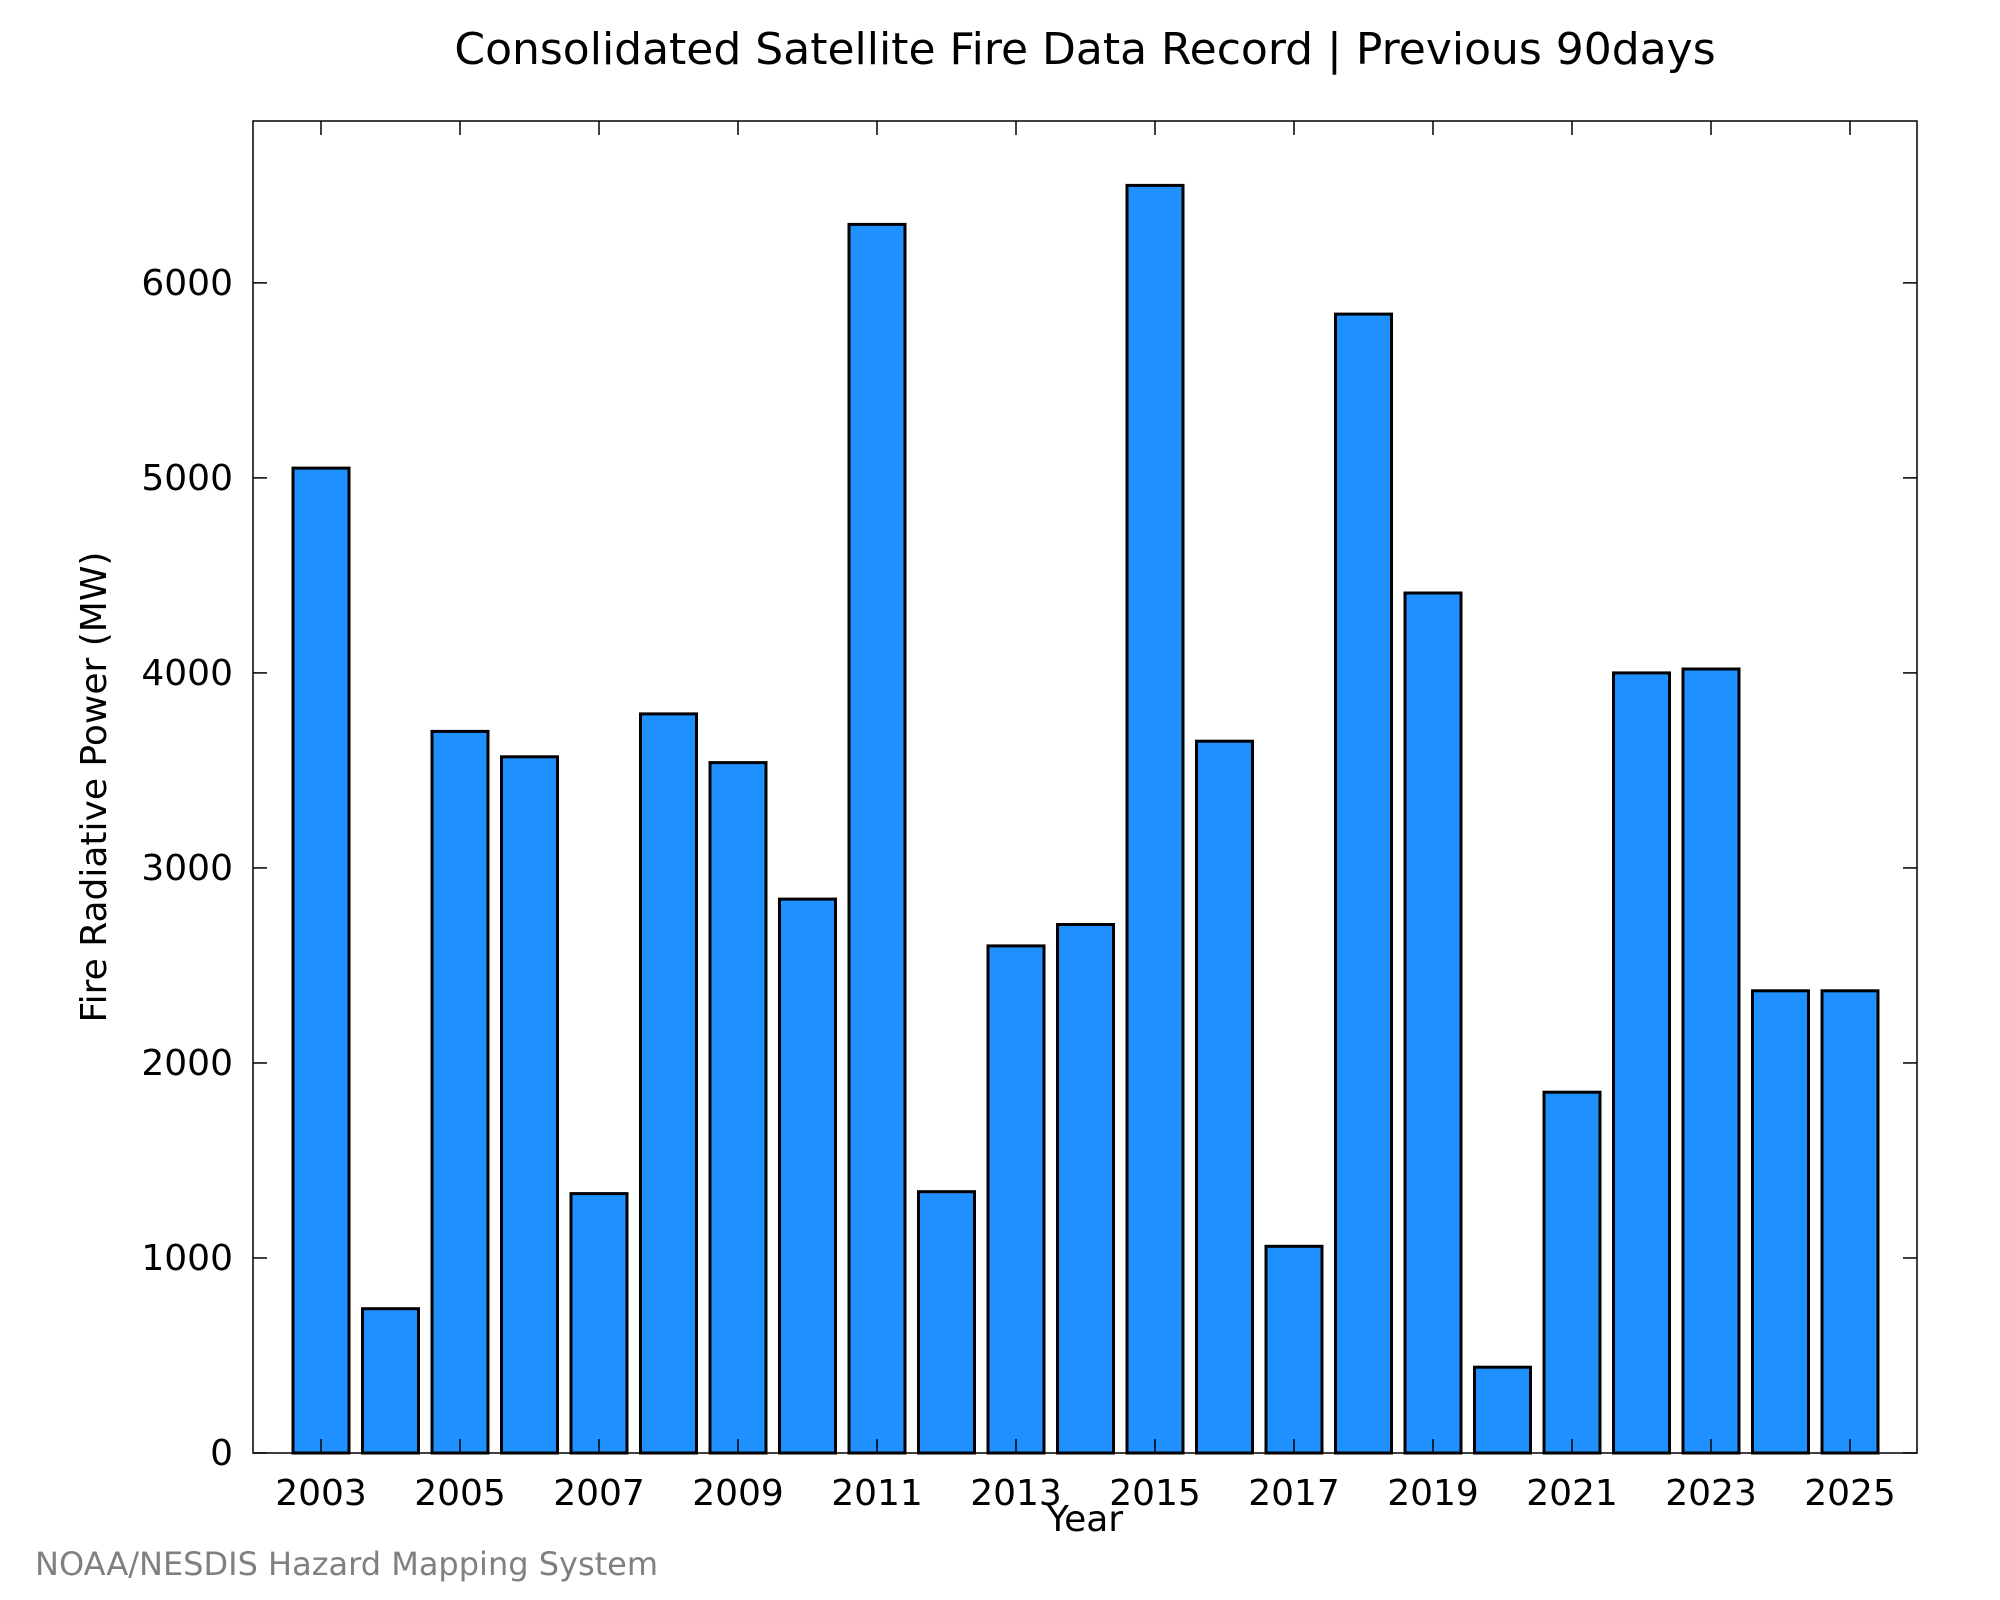 Image resolution: width=2000 pixels, height=1600 pixels. What do you see at coordinates (1641, 1063) in the screenshot?
I see `bar-2022` at bounding box center [1641, 1063].